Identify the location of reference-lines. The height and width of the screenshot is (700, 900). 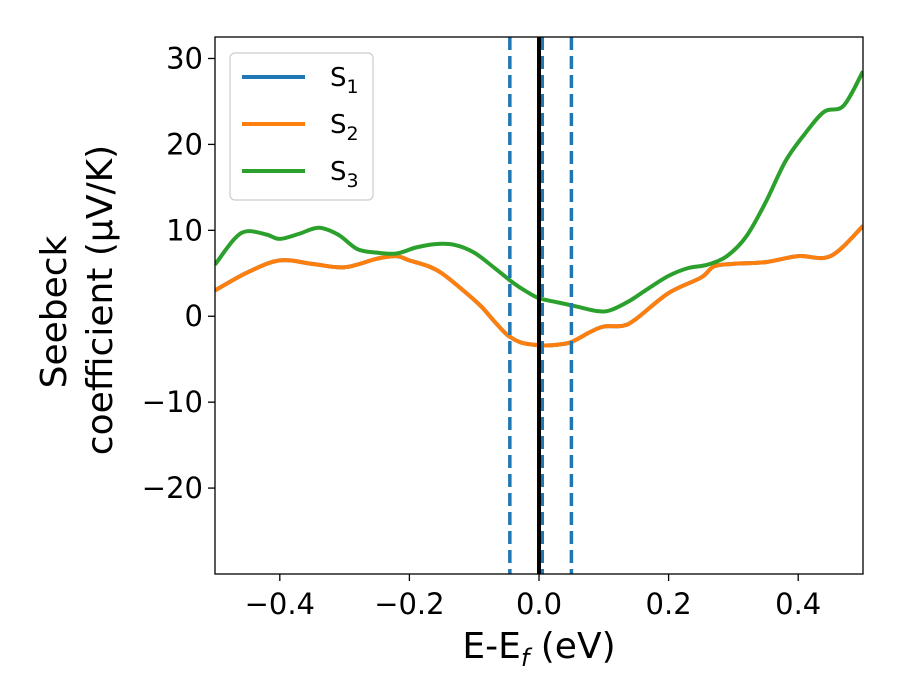
(541, 305).